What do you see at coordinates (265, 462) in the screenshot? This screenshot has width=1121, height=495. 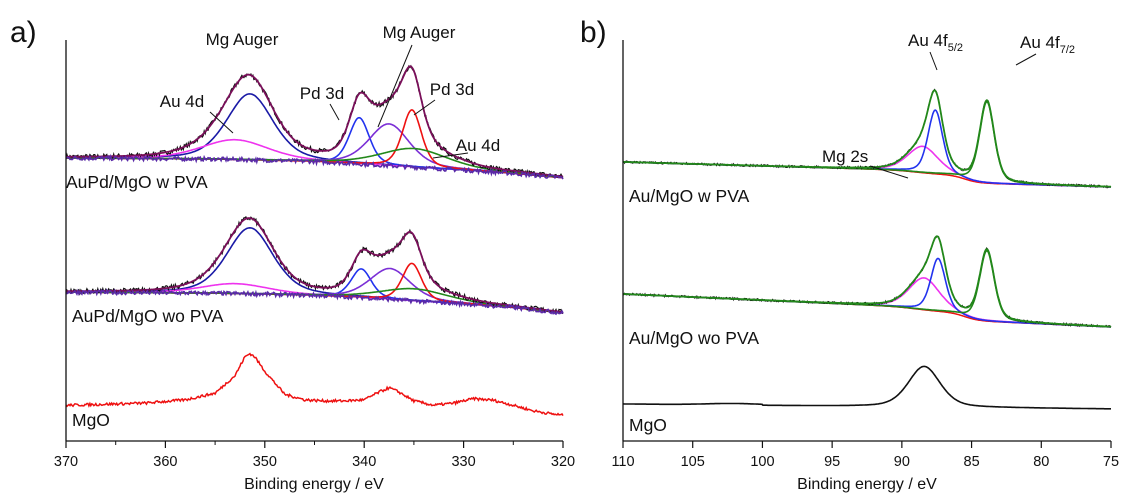 I see `x-tick-label: 350` at bounding box center [265, 462].